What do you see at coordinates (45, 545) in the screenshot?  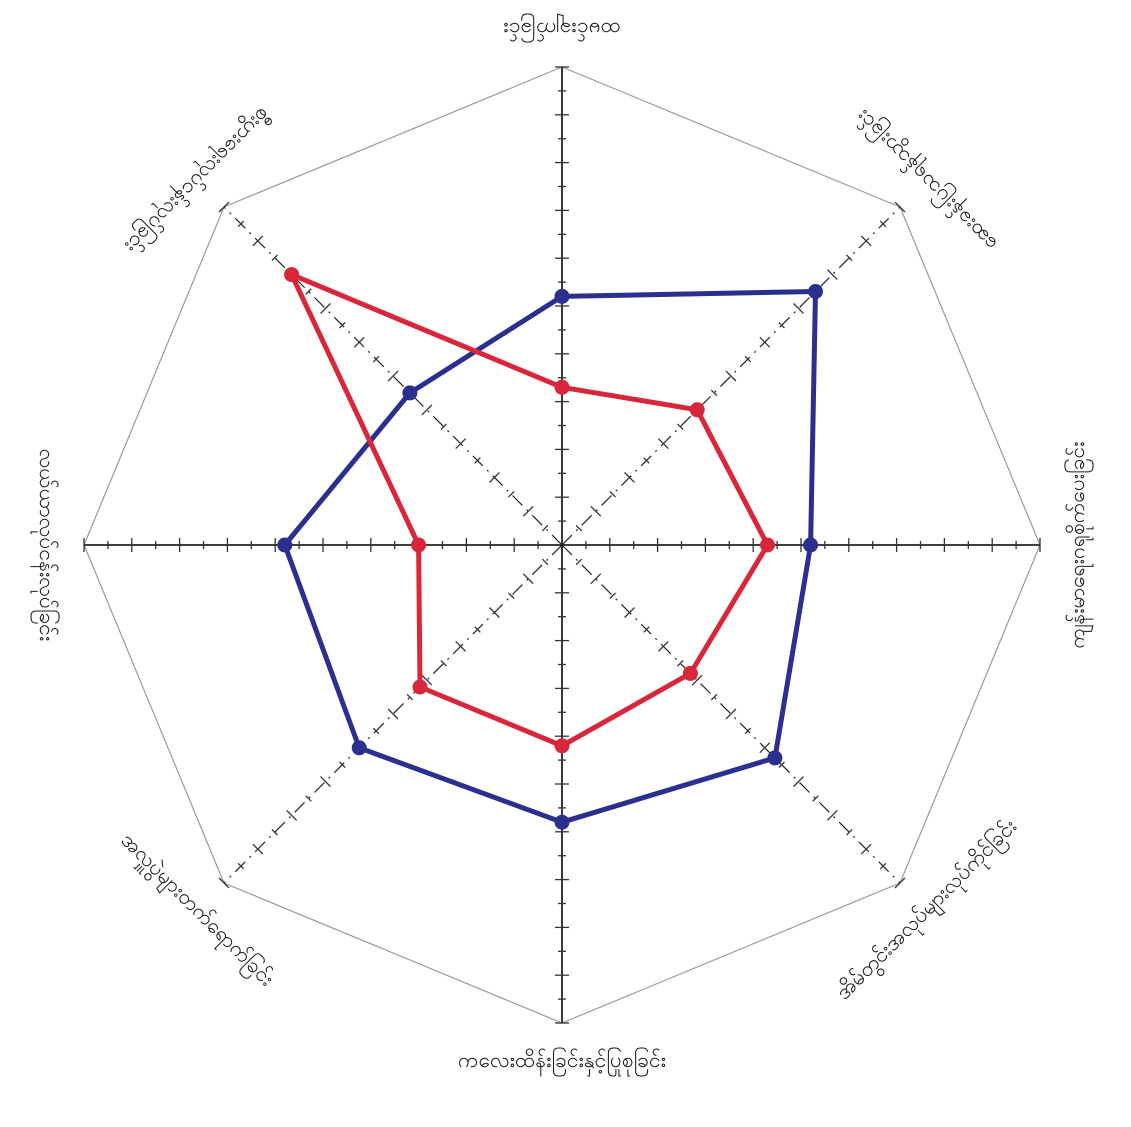 I see `axis-label: လယ်ယာလုပ်ငန်းလုပ်ခြင်း` at bounding box center [45, 545].